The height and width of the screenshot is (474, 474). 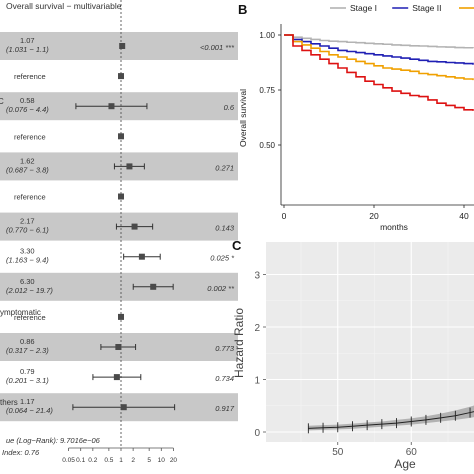 I want to click on survival-x-ticks: 0 20 40, so click(x=375, y=213).